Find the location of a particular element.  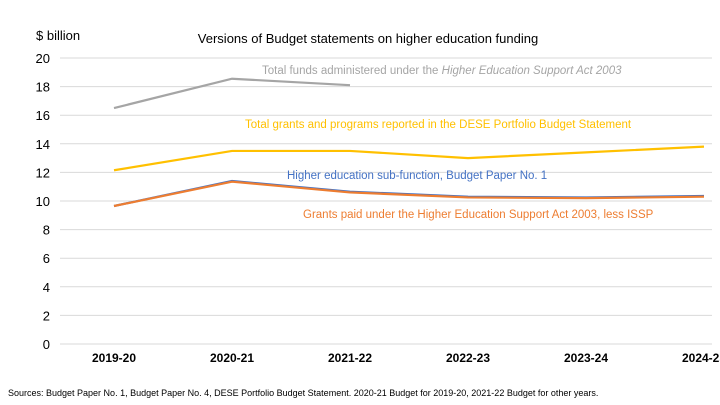

y-tick-label: 20 is located at coordinates (43, 58).